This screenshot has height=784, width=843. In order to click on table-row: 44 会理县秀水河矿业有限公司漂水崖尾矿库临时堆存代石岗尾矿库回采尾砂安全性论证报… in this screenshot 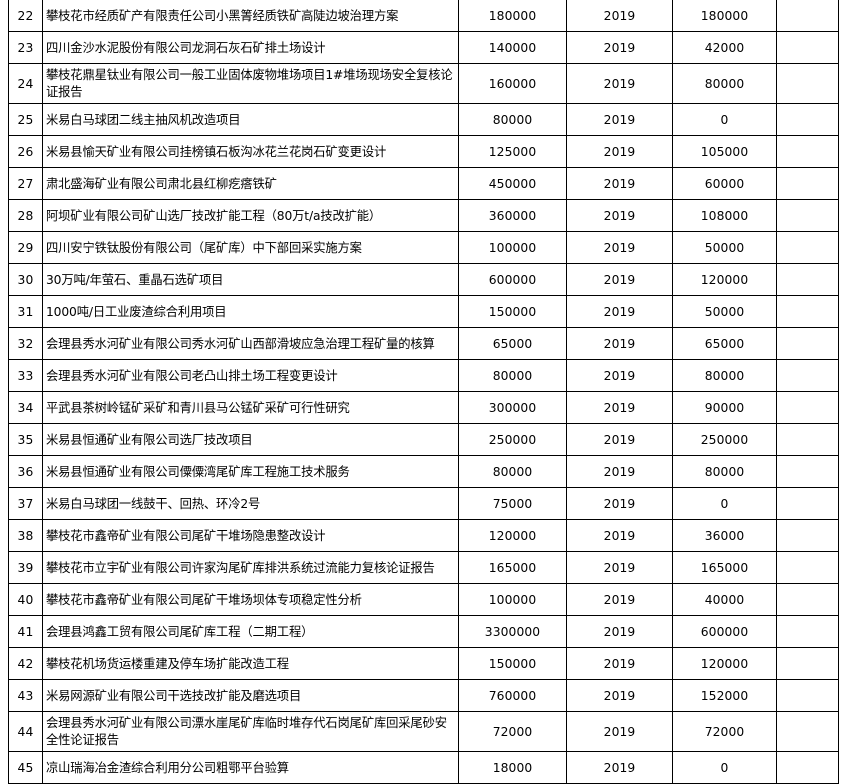, I will do `click(423, 731)`.